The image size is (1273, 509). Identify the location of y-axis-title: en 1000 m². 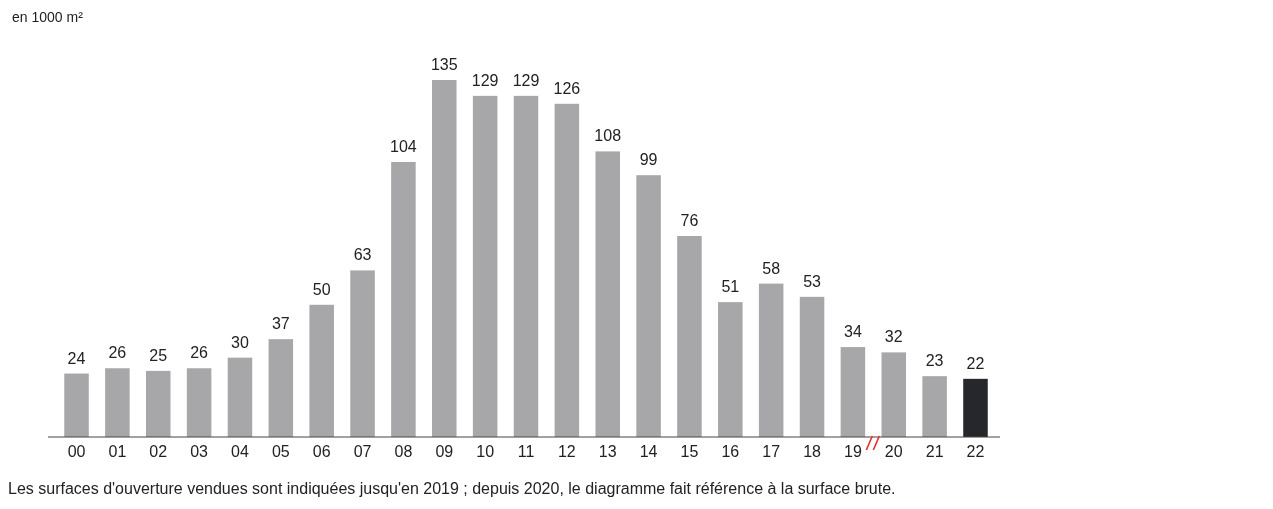
(48, 17).